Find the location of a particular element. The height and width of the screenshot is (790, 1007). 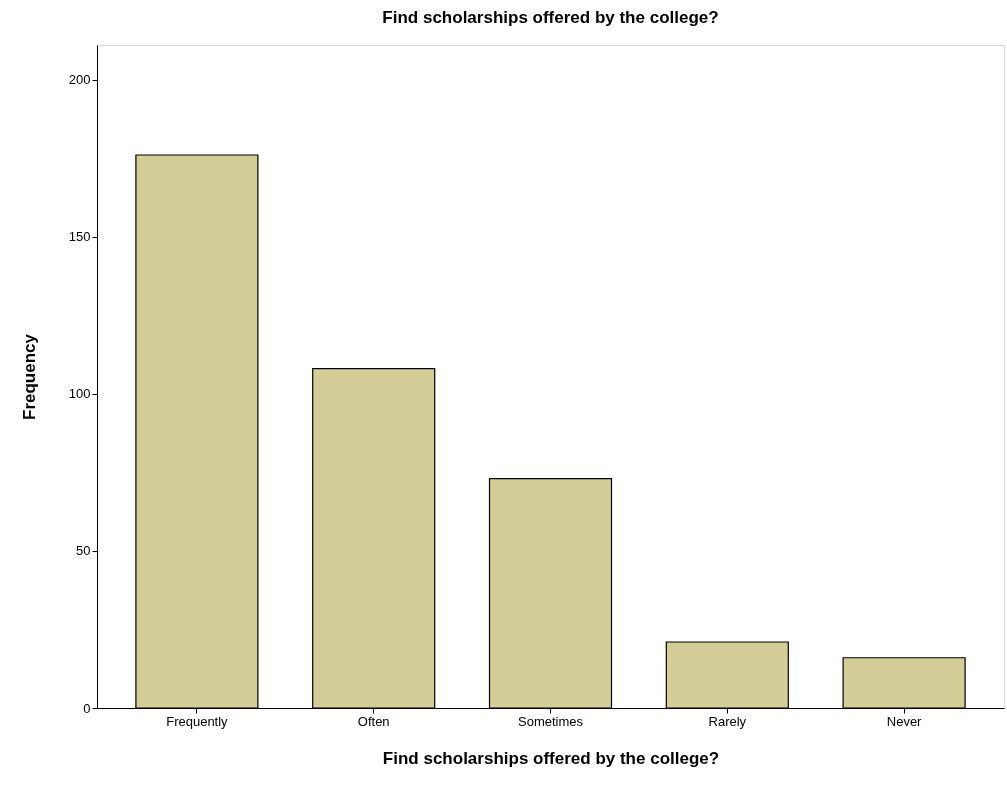

x-tick-label: Rarely is located at coordinates (727, 721).